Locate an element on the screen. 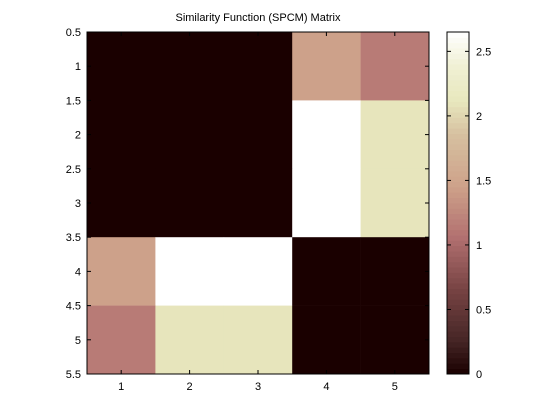 Image resolution: width=560 pixels, height=420 pixels. colorbar-tick-label: 0 is located at coordinates (479, 375).